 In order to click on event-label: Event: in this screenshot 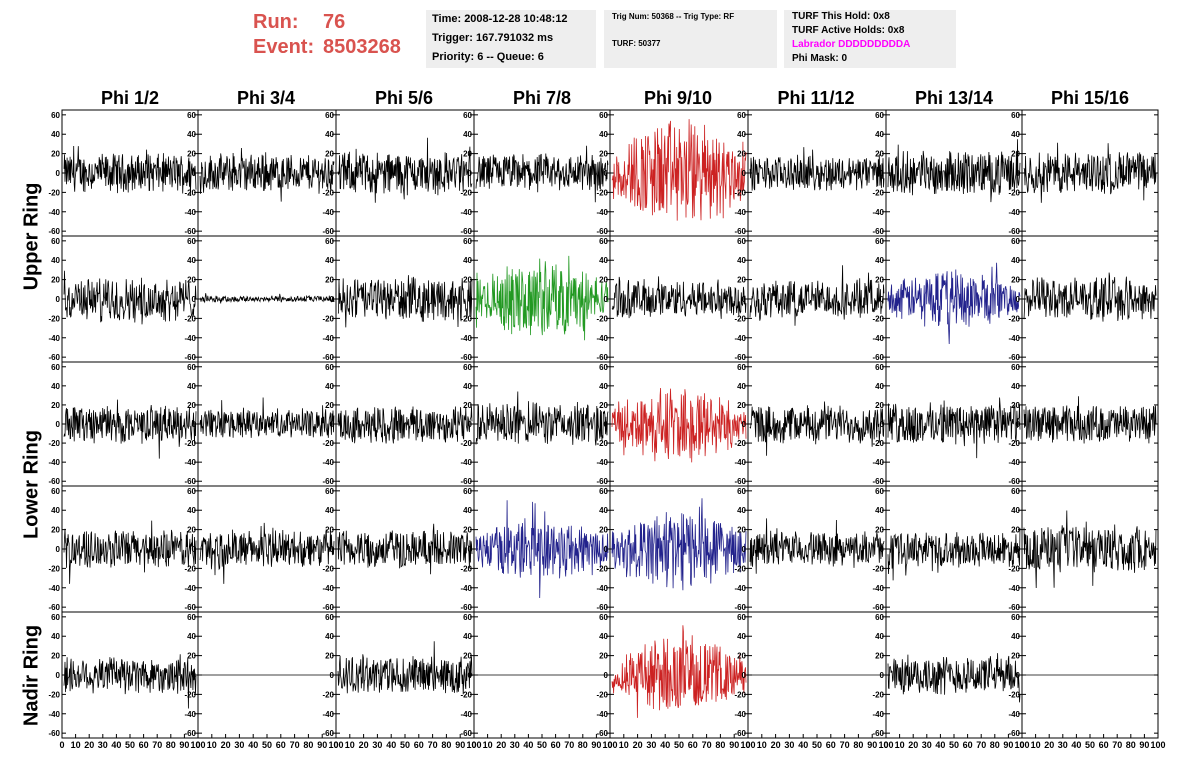, I will do `click(284, 47)`.